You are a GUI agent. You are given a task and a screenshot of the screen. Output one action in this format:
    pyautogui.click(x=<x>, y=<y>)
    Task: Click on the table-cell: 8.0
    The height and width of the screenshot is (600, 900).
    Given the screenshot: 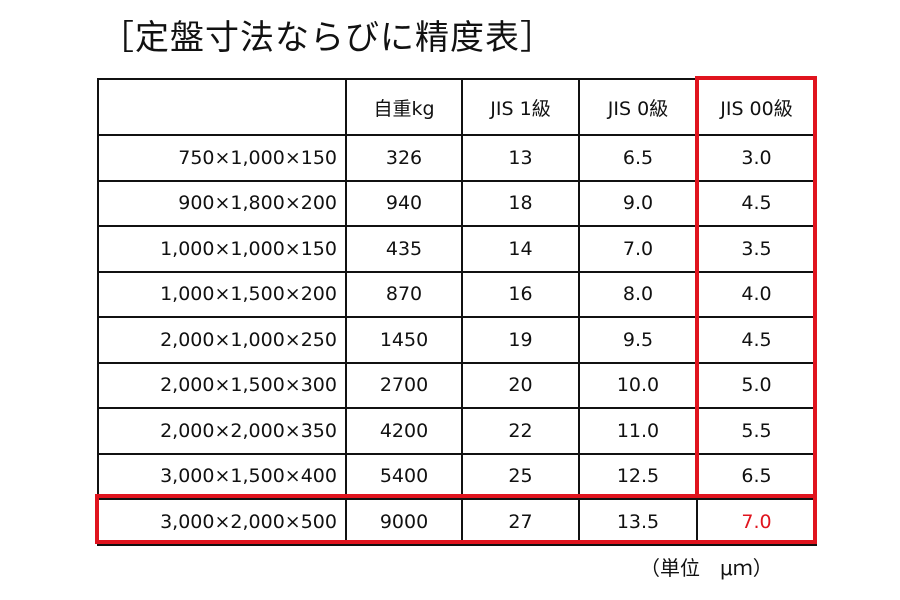 What is the action you would take?
    pyautogui.click(x=638, y=294)
    